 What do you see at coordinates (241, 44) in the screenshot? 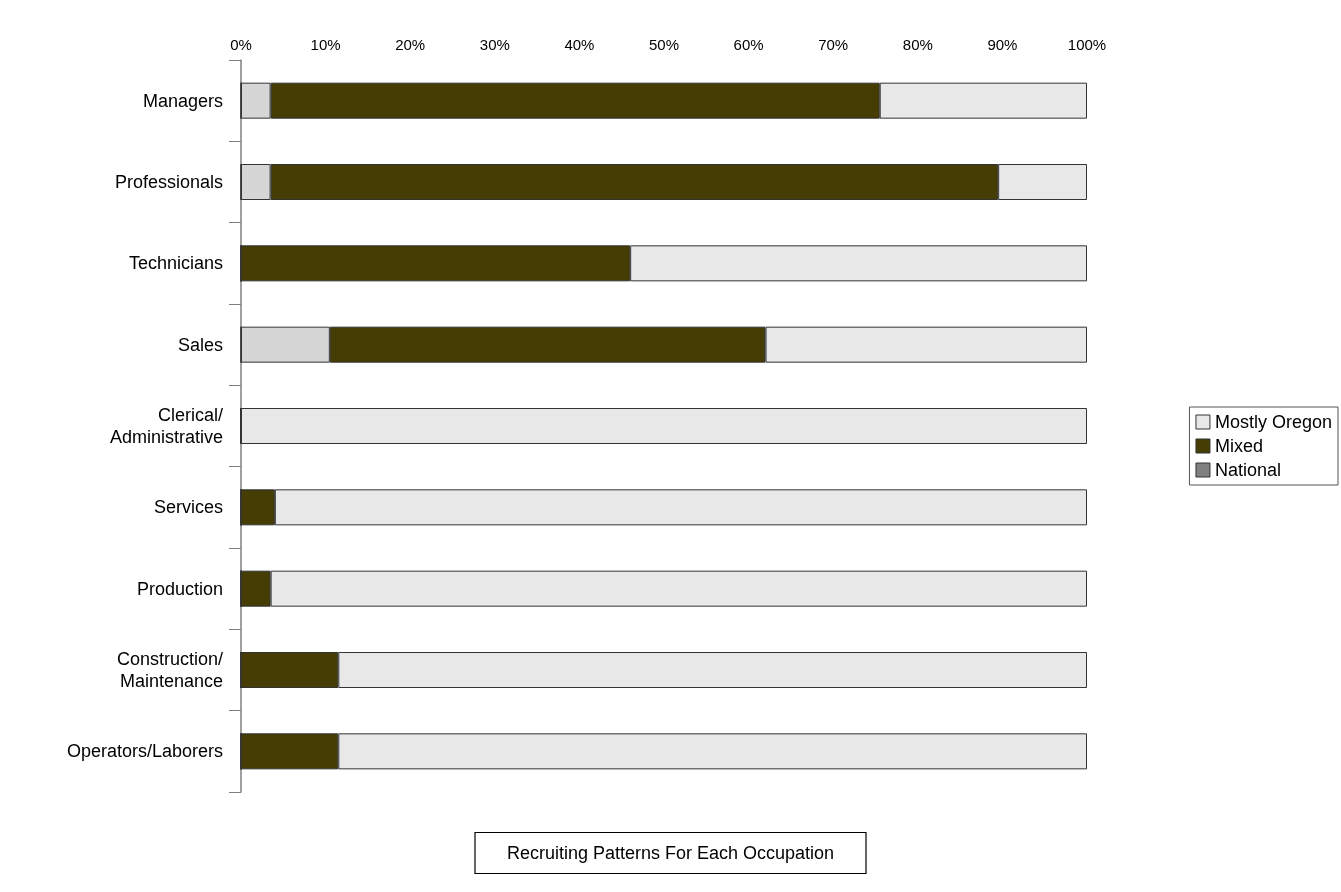
I see `x-tick-label: 0%` at bounding box center [241, 44].